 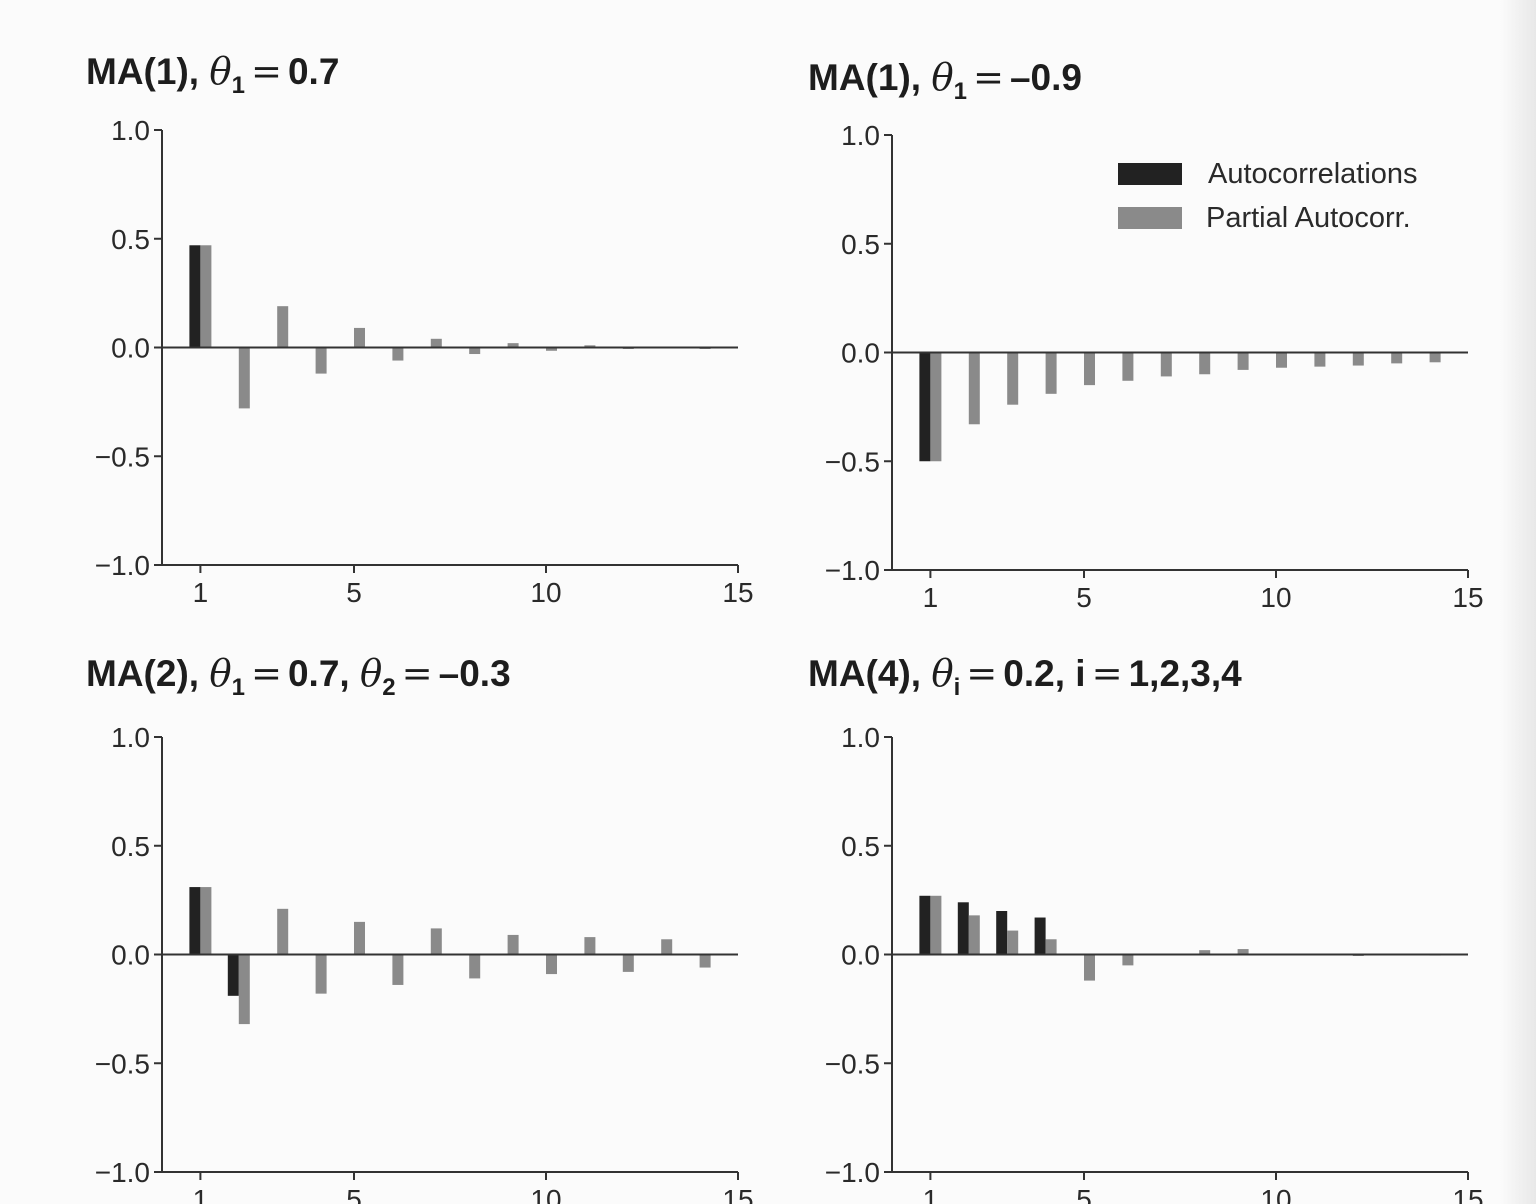 What do you see at coordinates (238, 85) in the screenshot?
I see `title-theta-sub: 1` at bounding box center [238, 85].